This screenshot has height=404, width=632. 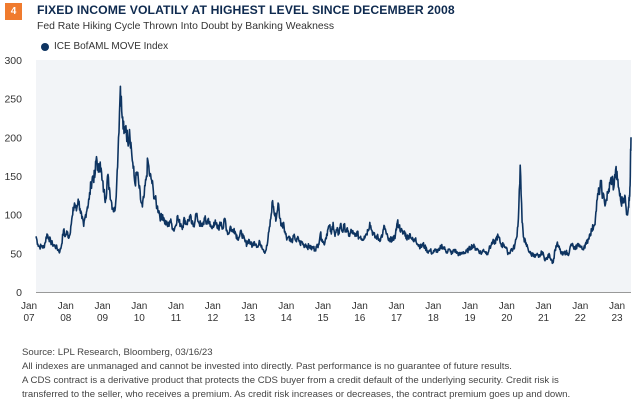 What do you see at coordinates (360, 318) in the screenshot?
I see `x-tick-label: 16` at bounding box center [360, 318].